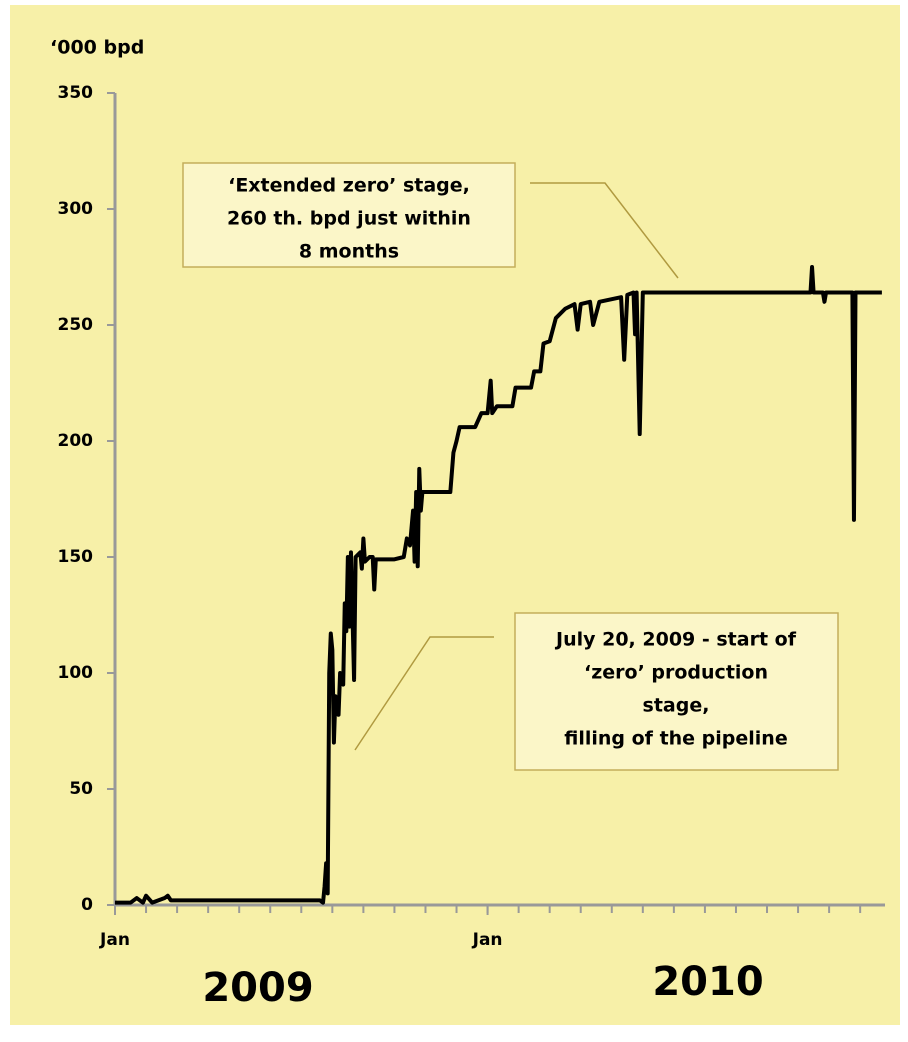  Describe the element at coordinates (257, 988) in the screenshot. I see `year-label: 2009` at that location.